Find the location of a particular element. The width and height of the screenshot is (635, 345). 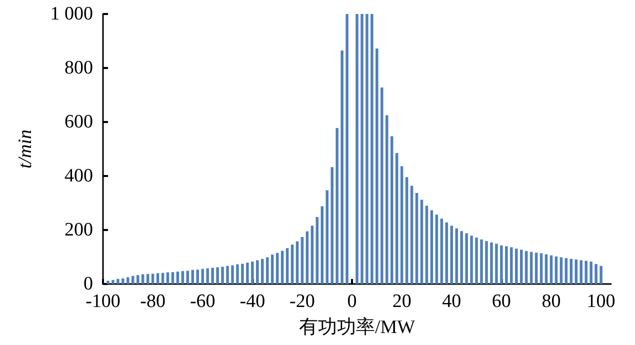

y-tick-label: 1 000 is located at coordinates (71, 14).